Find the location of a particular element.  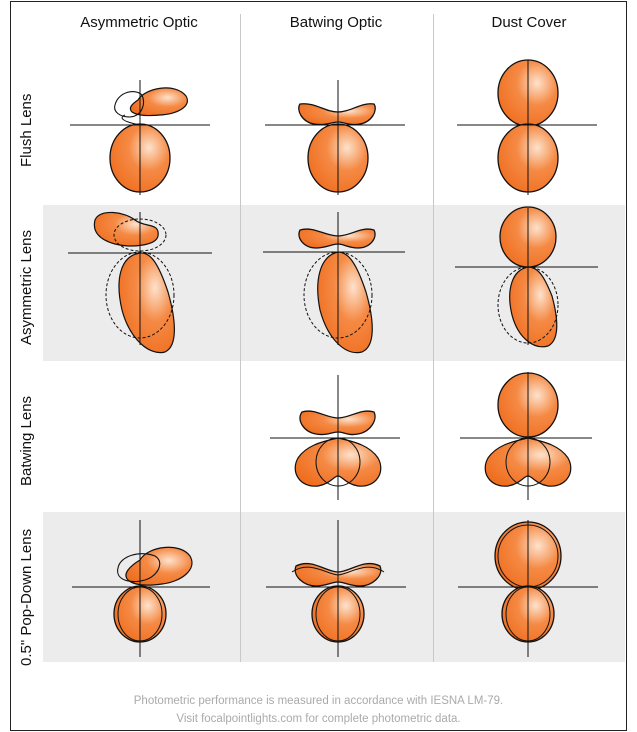

column-header-dust-cover: Dust Cover is located at coordinates (529, 22).